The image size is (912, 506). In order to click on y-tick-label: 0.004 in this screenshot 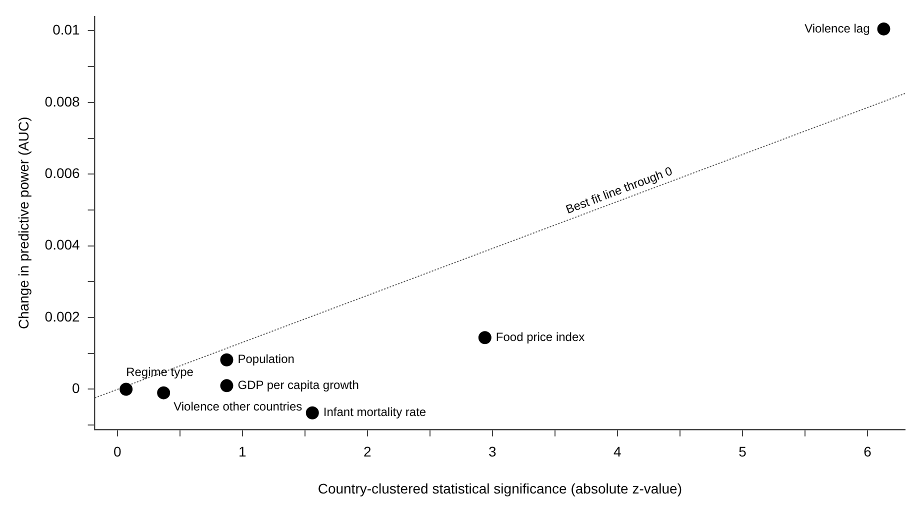, I will do `click(62, 244)`.